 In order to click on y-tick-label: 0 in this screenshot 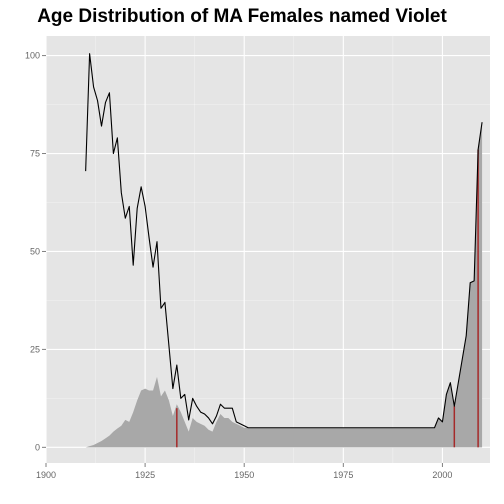, I will do `click(37, 447)`.